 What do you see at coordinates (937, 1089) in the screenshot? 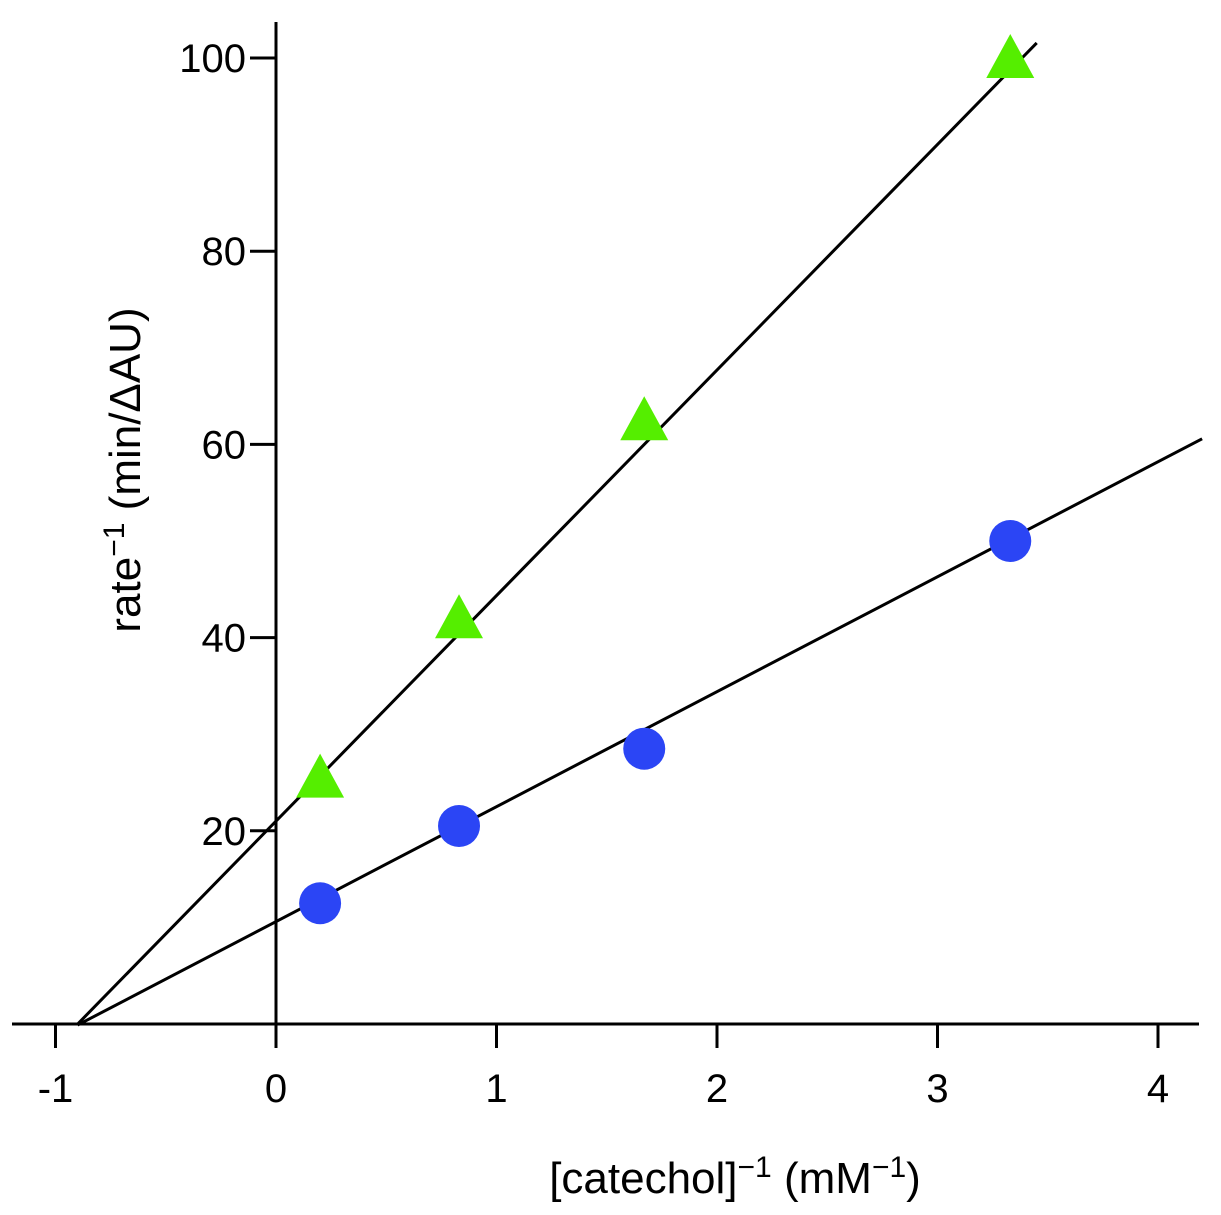
I see `x-tick-label: 3` at bounding box center [937, 1089].